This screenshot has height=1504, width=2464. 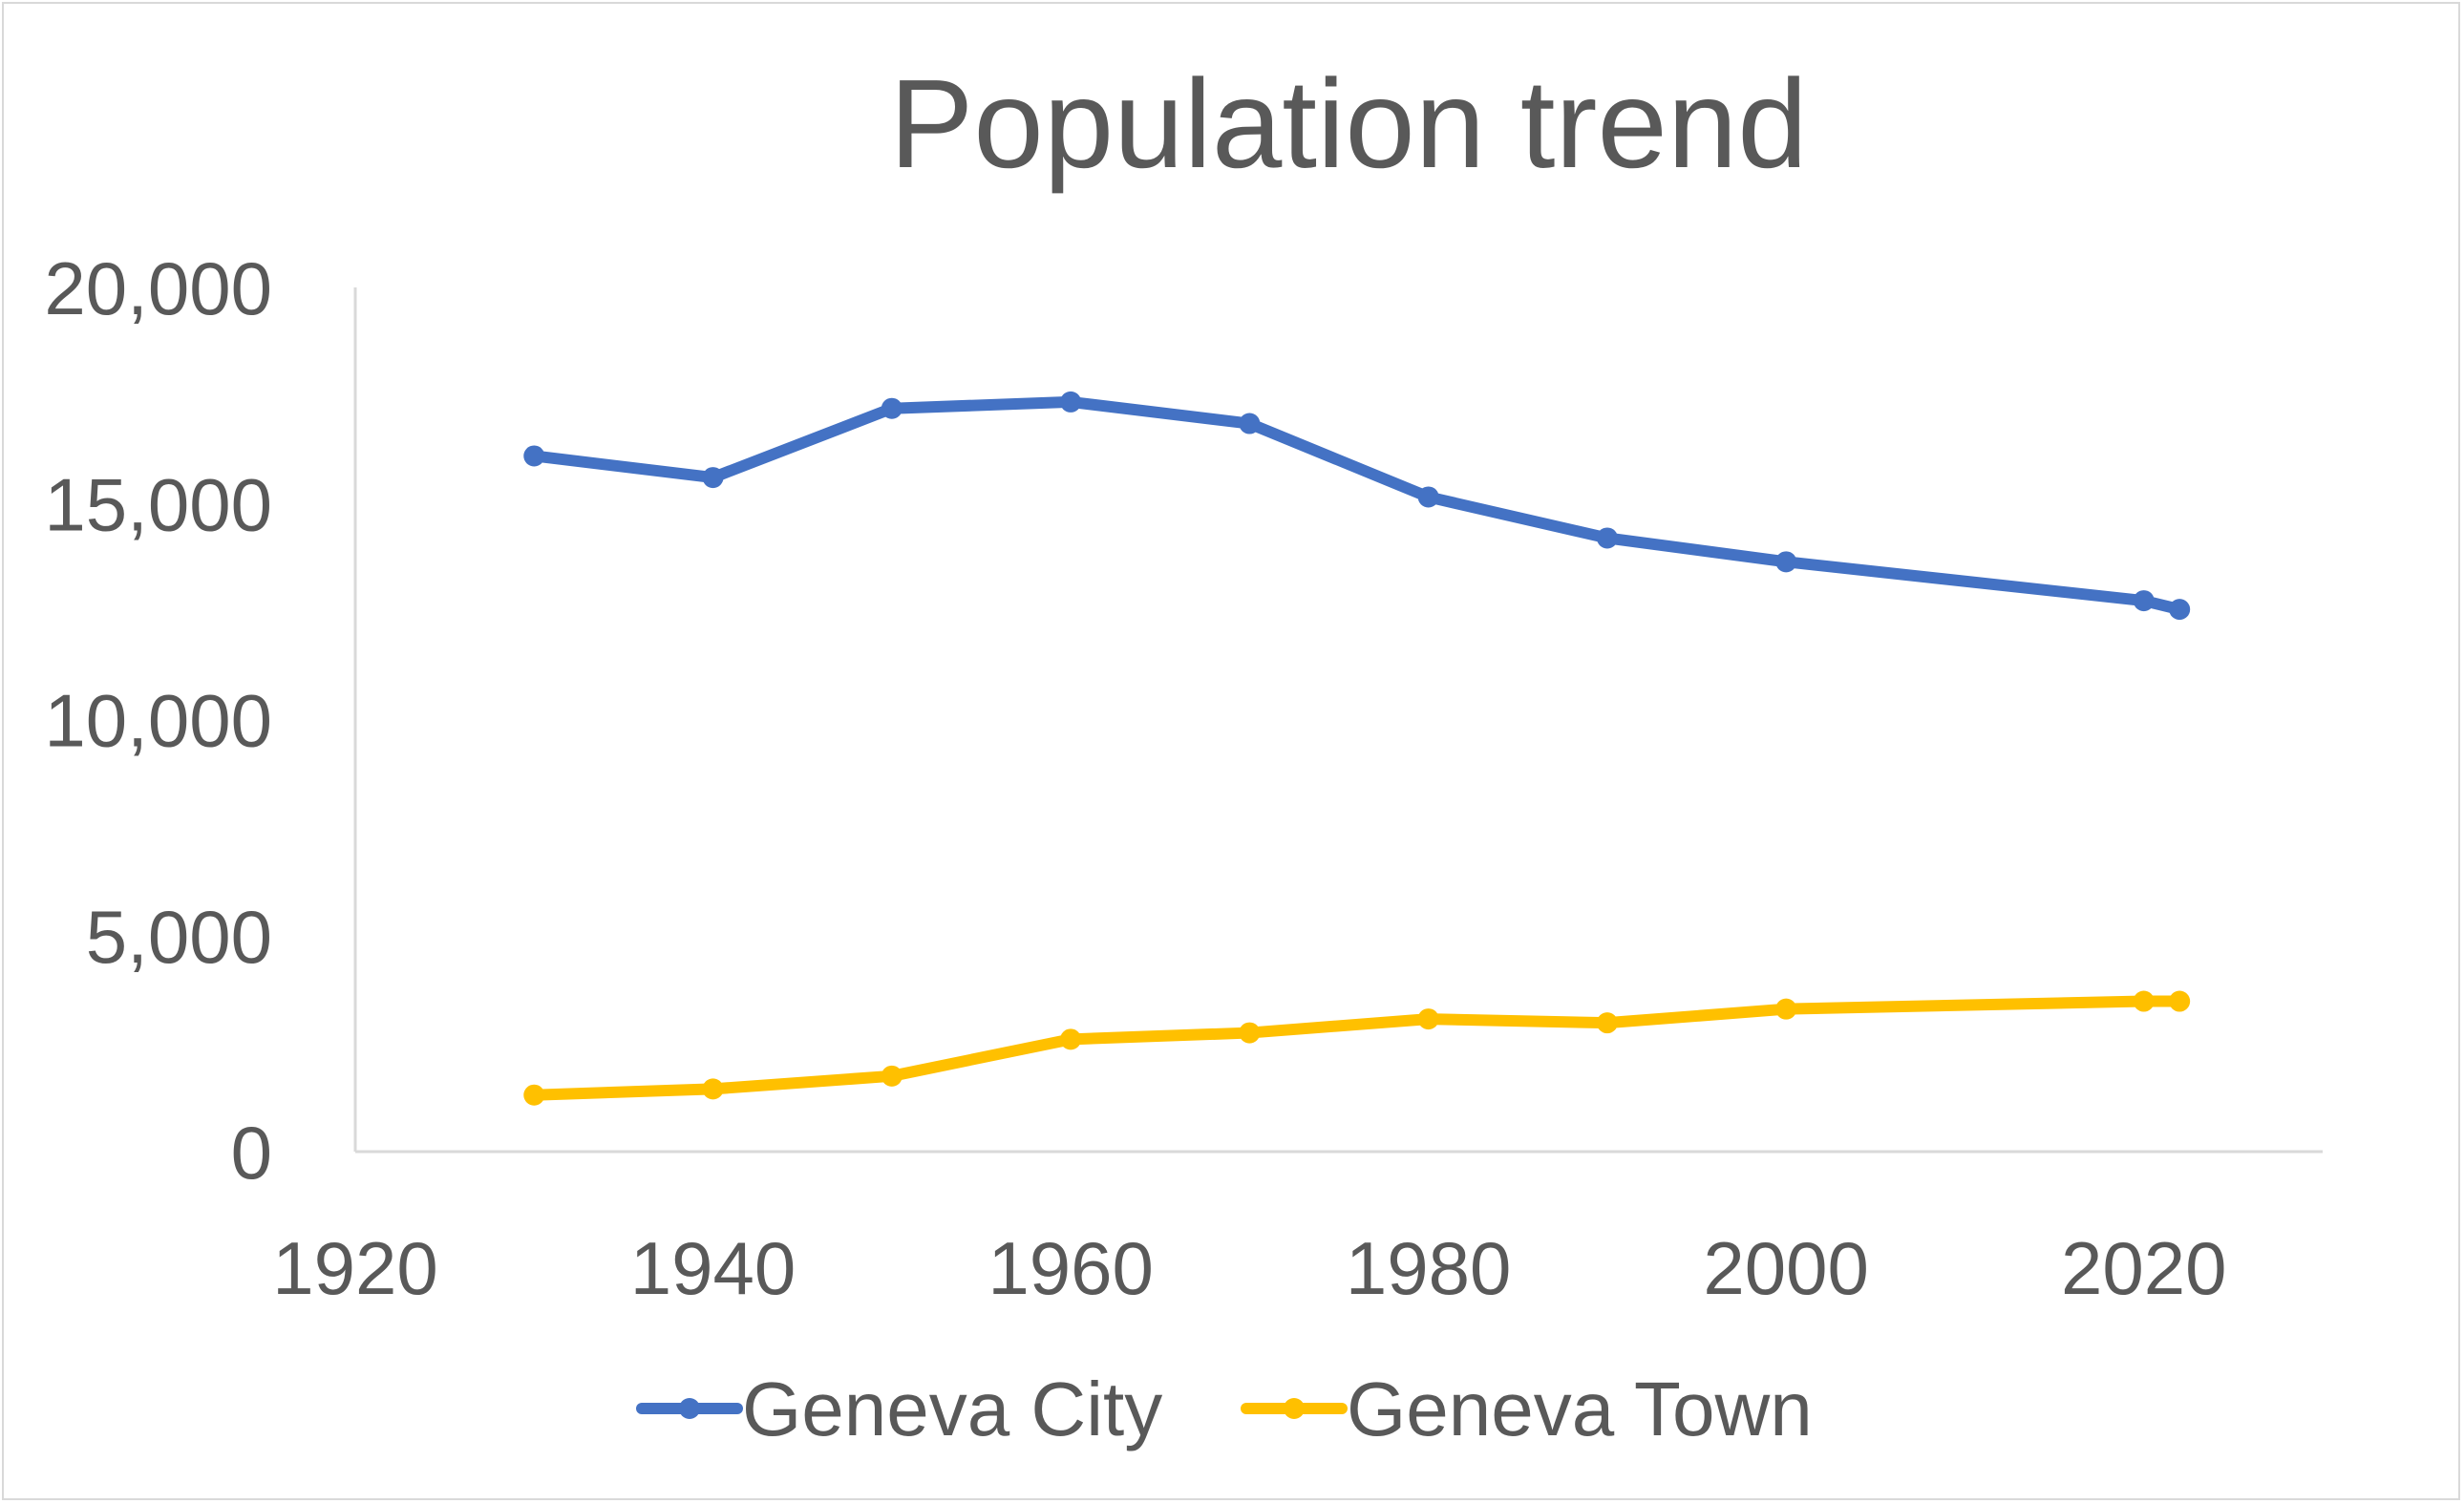 I want to click on x-tick-label: 2020, so click(x=2144, y=1268).